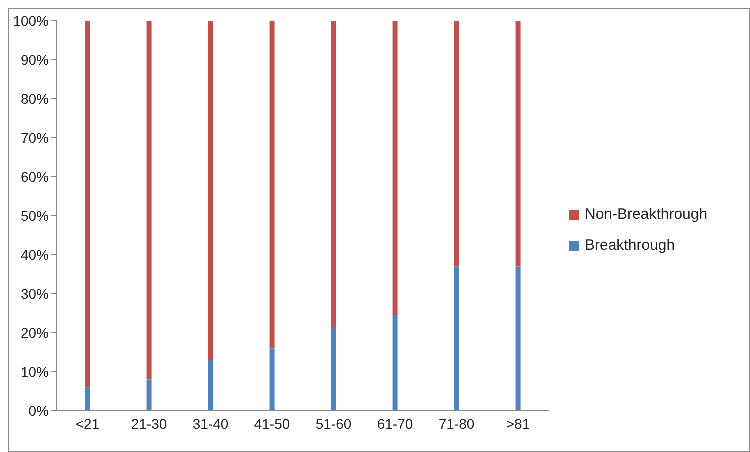 The height and width of the screenshot is (452, 750). What do you see at coordinates (630, 245) in the screenshot?
I see `legend-label: Breakthrough` at bounding box center [630, 245].